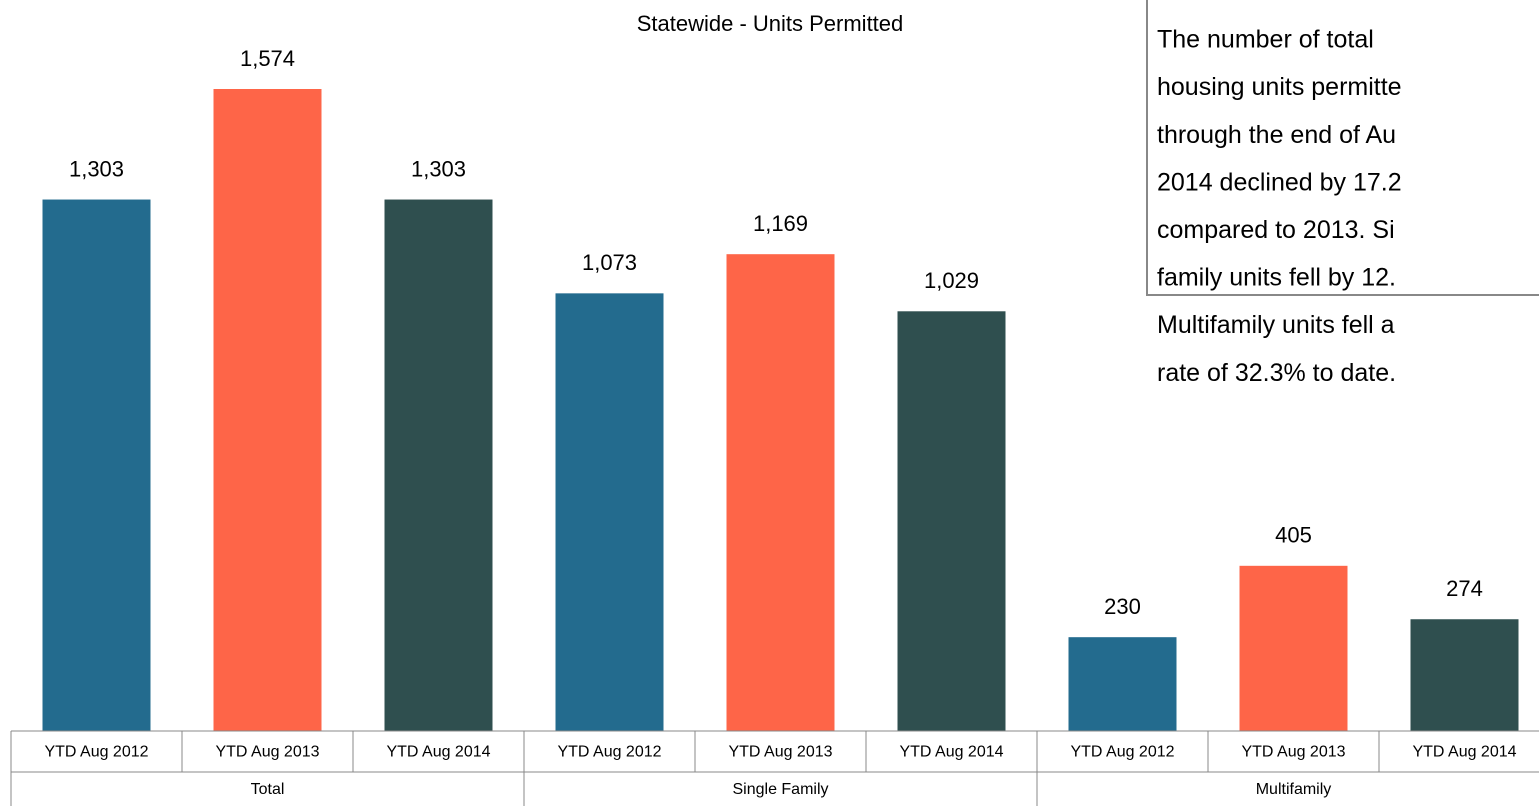  I want to click on annotation-box, so click(1342, 148).